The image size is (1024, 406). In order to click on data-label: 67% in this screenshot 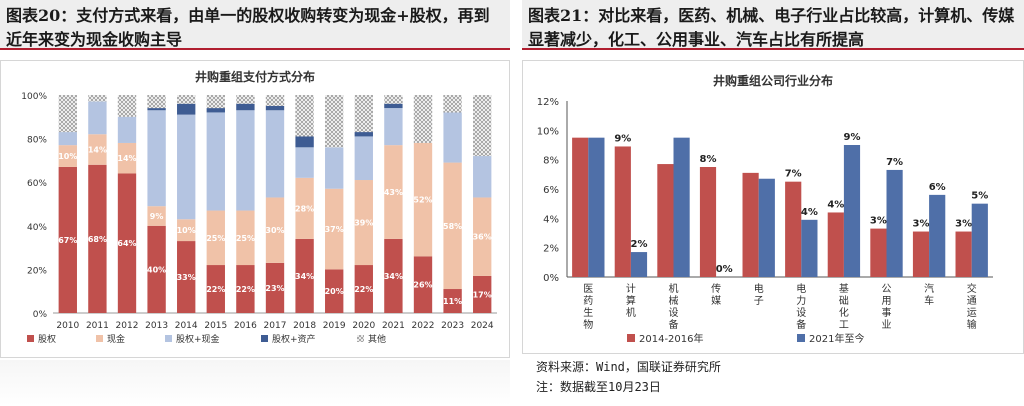, I will do `click(67, 240)`.